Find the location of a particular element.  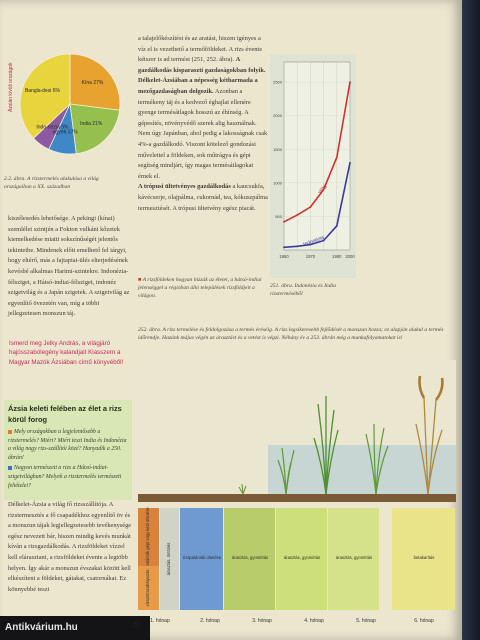

stage-label: vízszintszabályozás is located at coordinates (147, 587).